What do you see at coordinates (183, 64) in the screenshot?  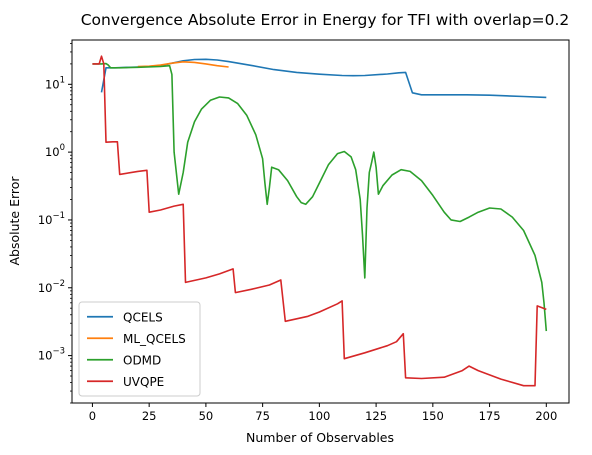 I see `series-line-ml-qcels` at bounding box center [183, 64].